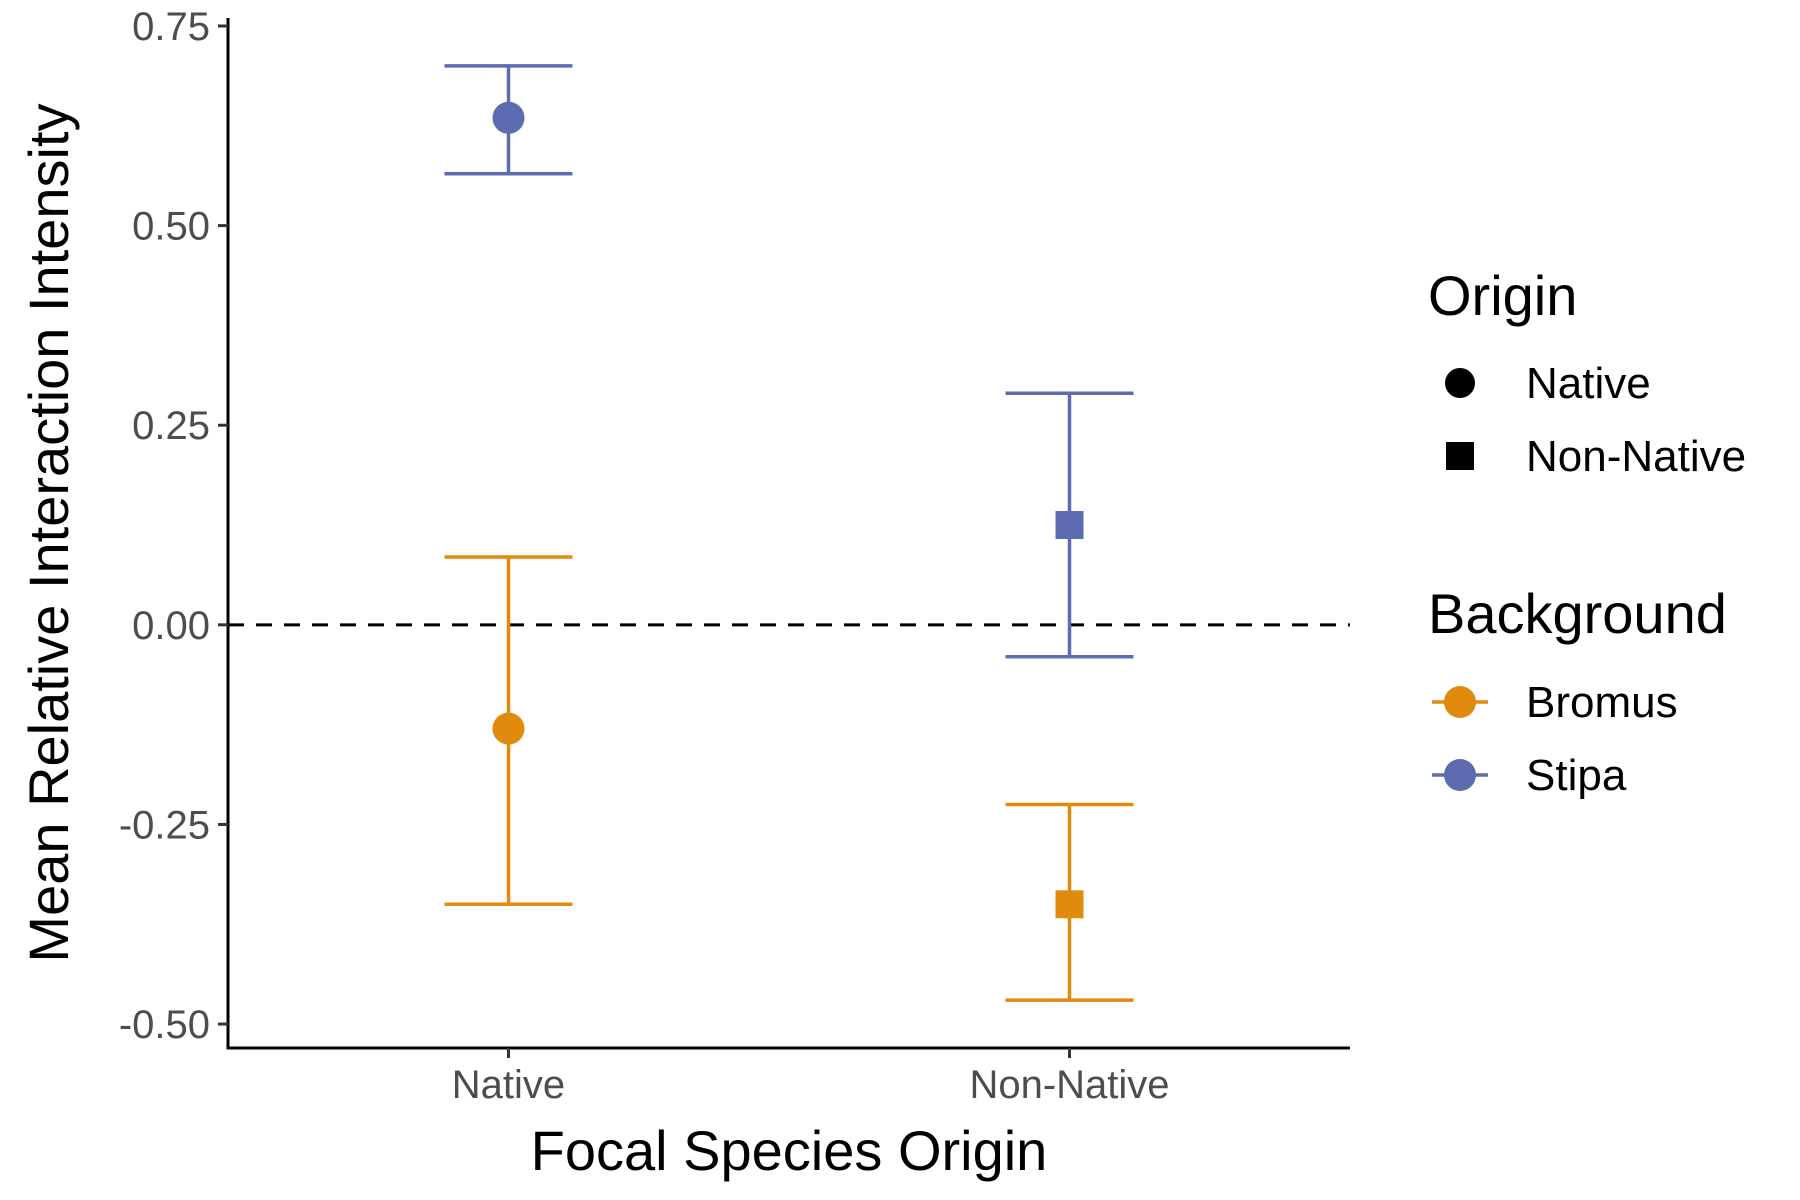 The width and height of the screenshot is (1800, 1200). Describe the element at coordinates (1577, 613) in the screenshot. I see `color-legend-title: Background` at that location.